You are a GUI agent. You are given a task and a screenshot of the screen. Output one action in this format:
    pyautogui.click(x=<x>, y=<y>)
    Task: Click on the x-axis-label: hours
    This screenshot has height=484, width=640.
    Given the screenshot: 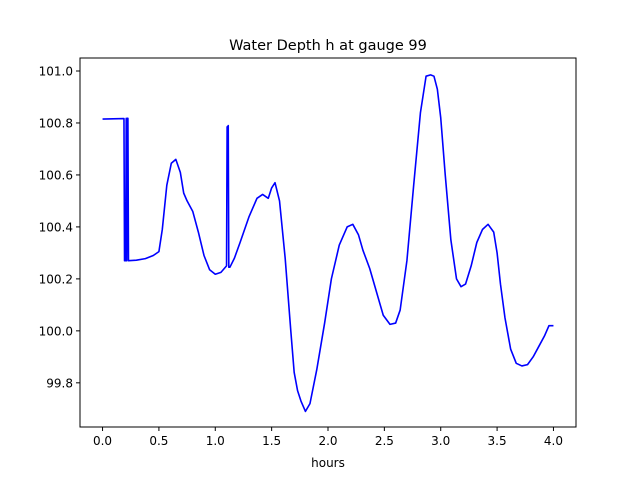 What is the action you would take?
    pyautogui.click(x=328, y=463)
    